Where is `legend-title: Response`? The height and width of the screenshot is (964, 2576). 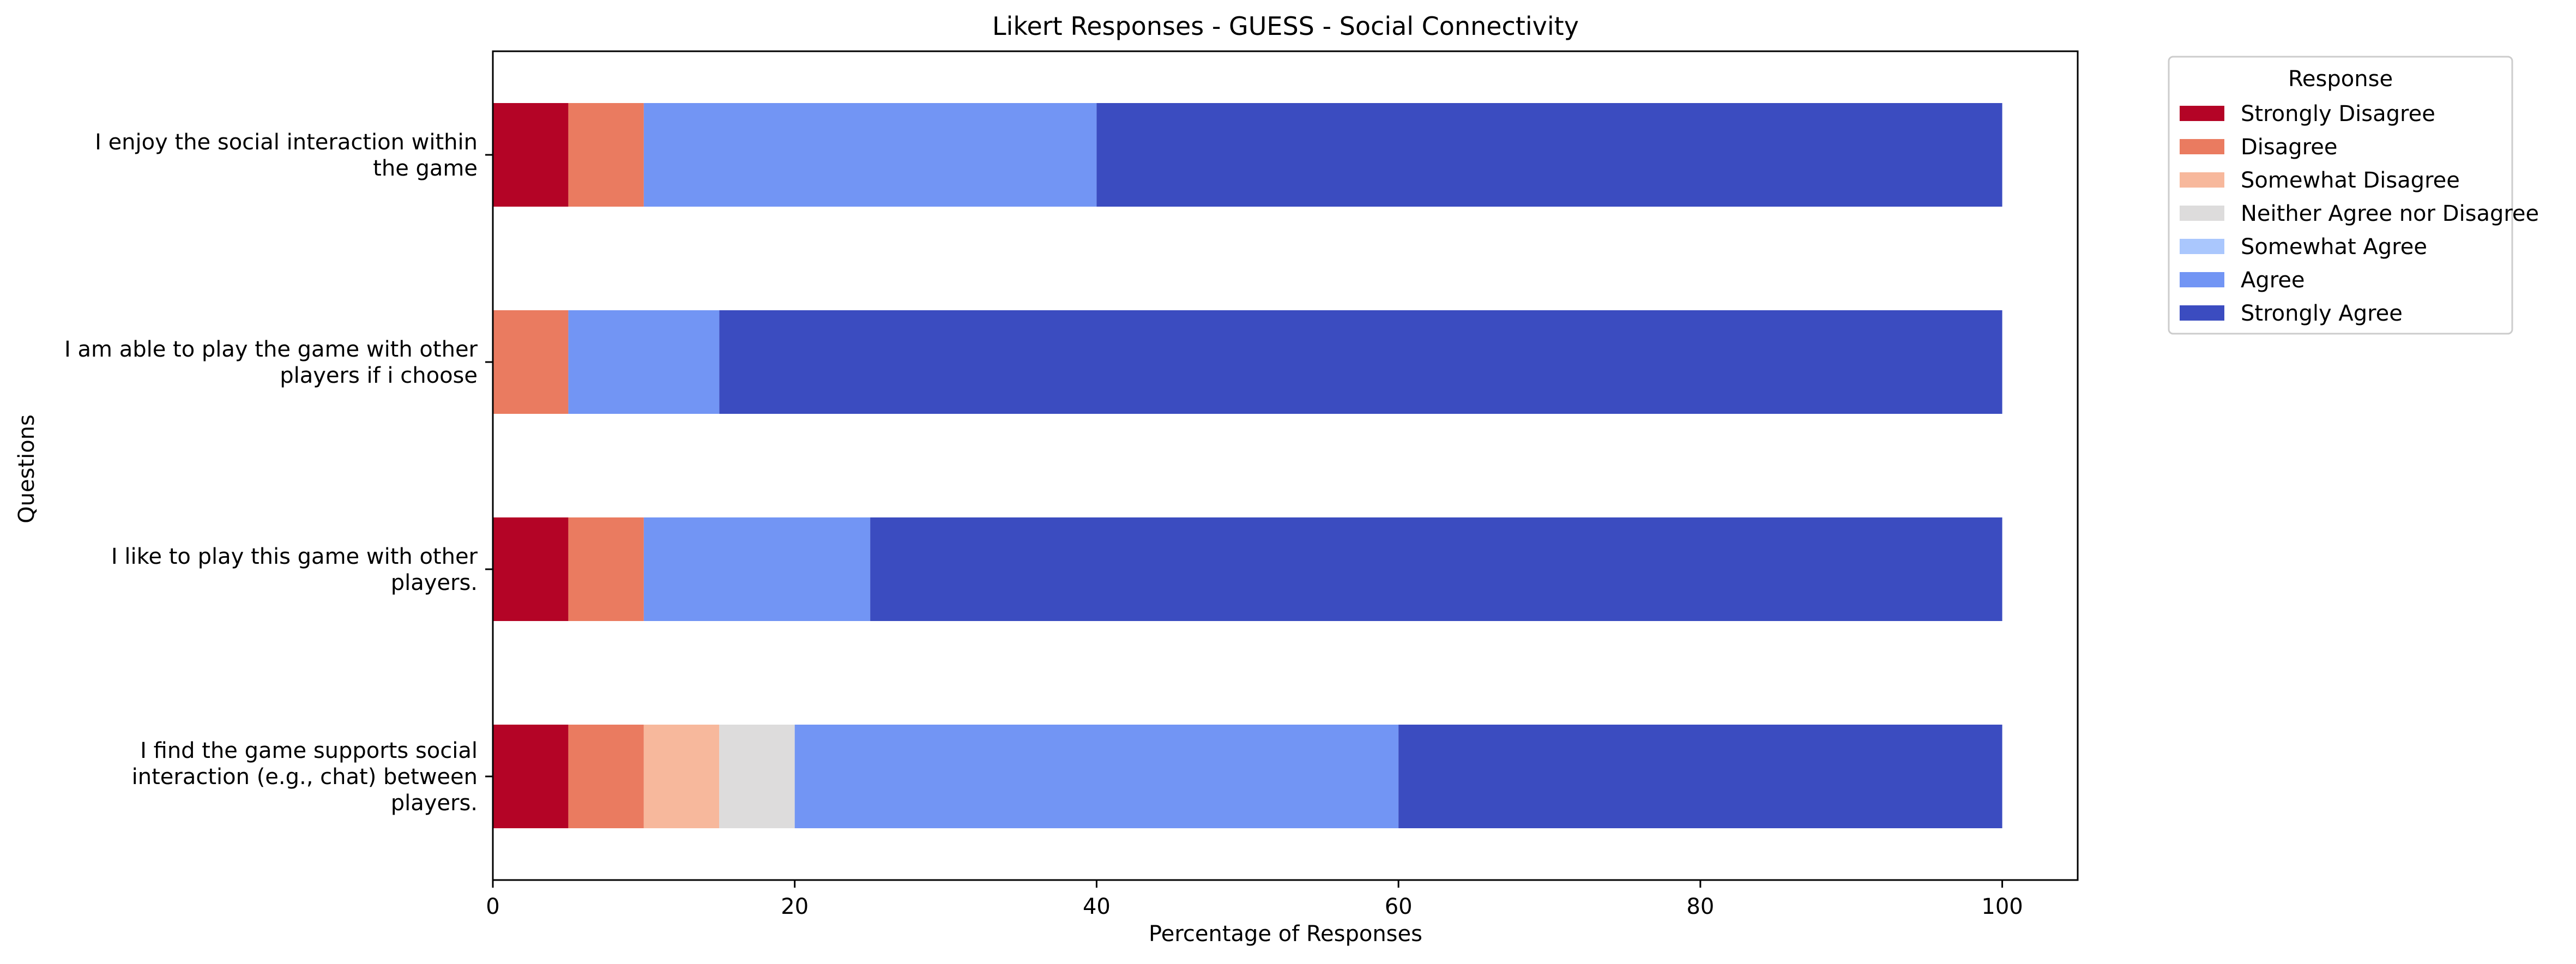
legend-title: Response is located at coordinates (2341, 79).